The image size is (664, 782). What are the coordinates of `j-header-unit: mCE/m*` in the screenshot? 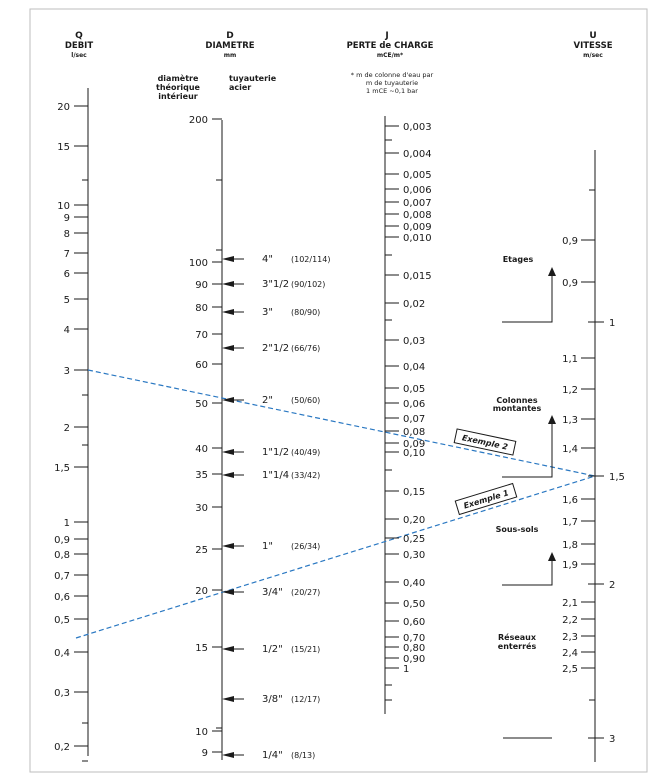 It's located at (390, 55).